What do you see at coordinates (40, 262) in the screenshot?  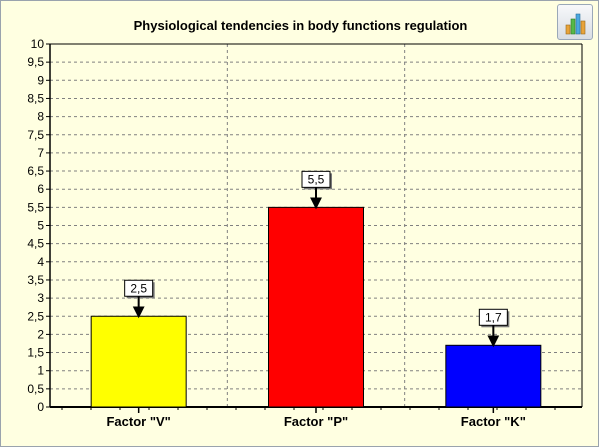 I see `y-tick-label: 4` at bounding box center [40, 262].